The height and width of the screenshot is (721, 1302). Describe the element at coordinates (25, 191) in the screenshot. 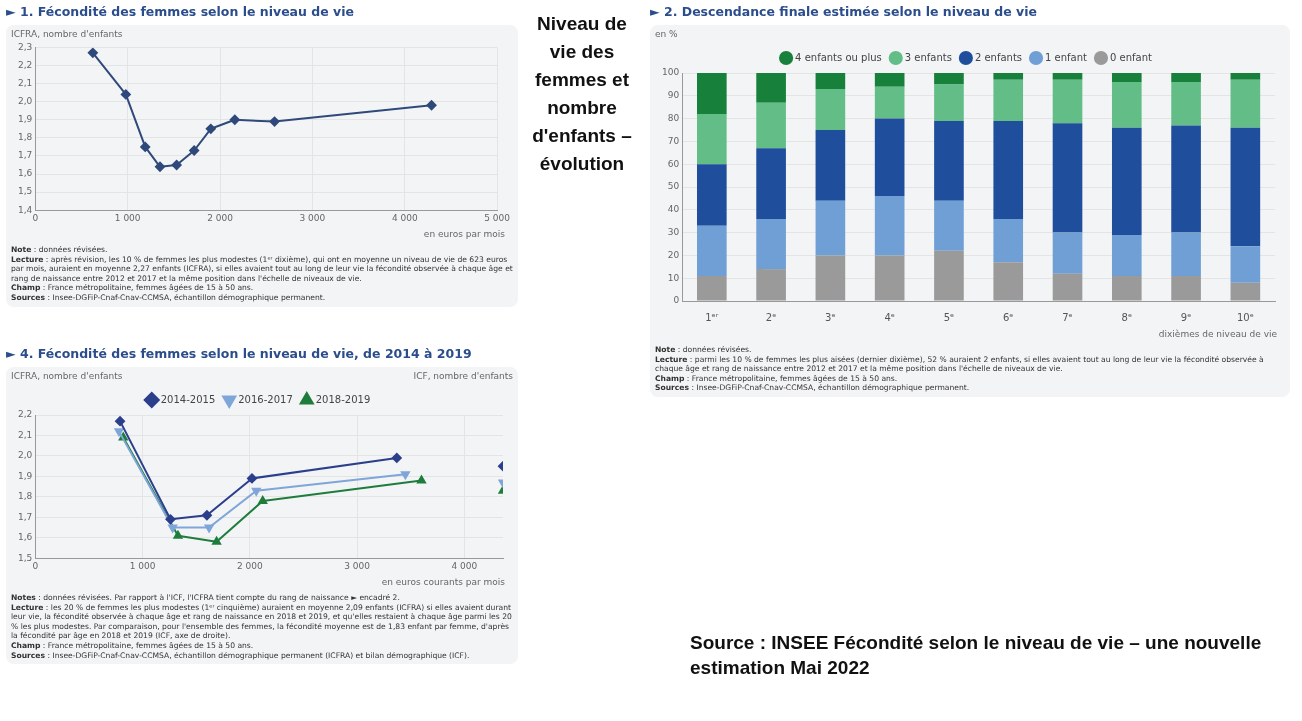

I see `y-tick-label: 1,5` at that location.